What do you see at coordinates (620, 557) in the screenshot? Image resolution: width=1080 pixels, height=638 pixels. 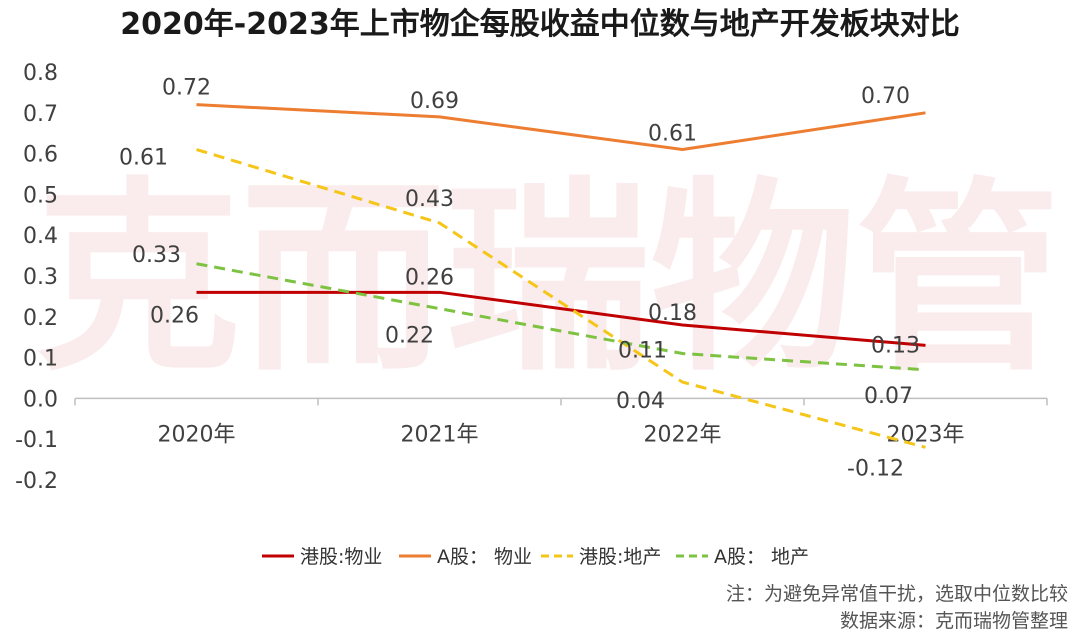 I see `legend-label: 港股:地产` at bounding box center [620, 557].